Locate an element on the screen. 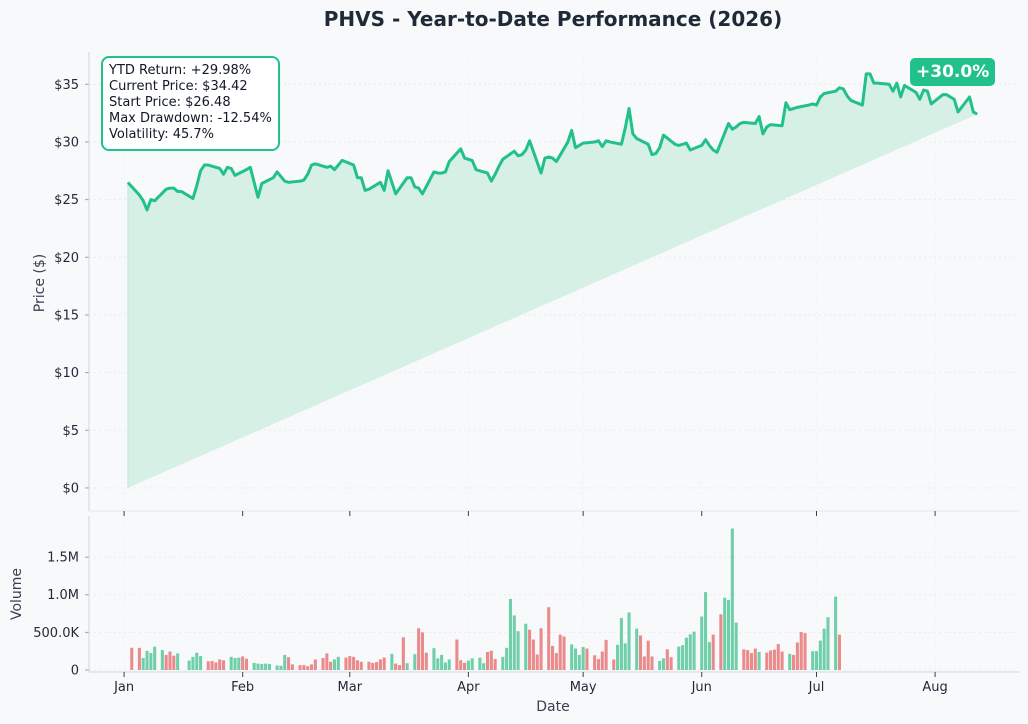  x-tick-label: Jan is located at coordinates (123, 687).